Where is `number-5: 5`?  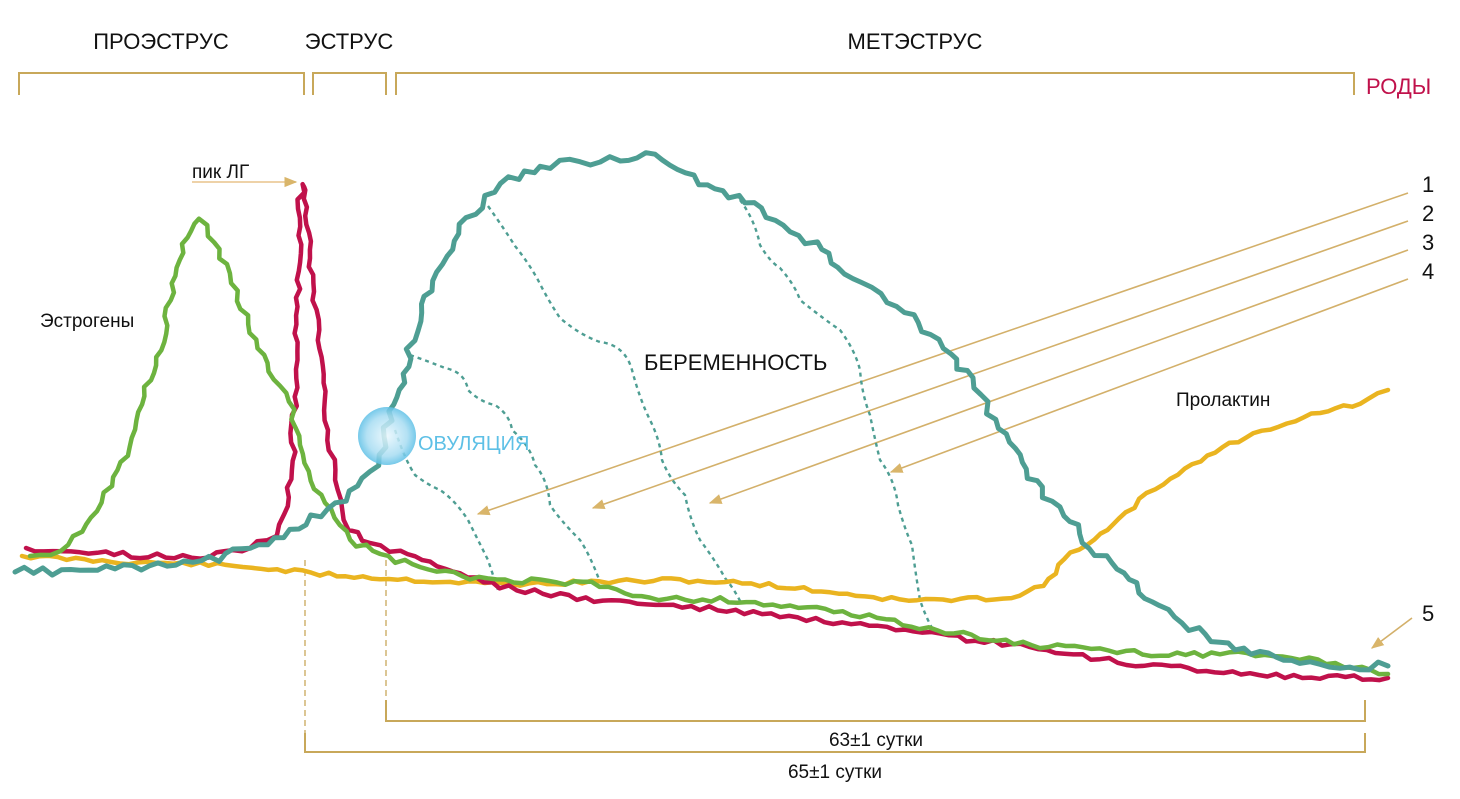 number-5: 5 is located at coordinates (1428, 613).